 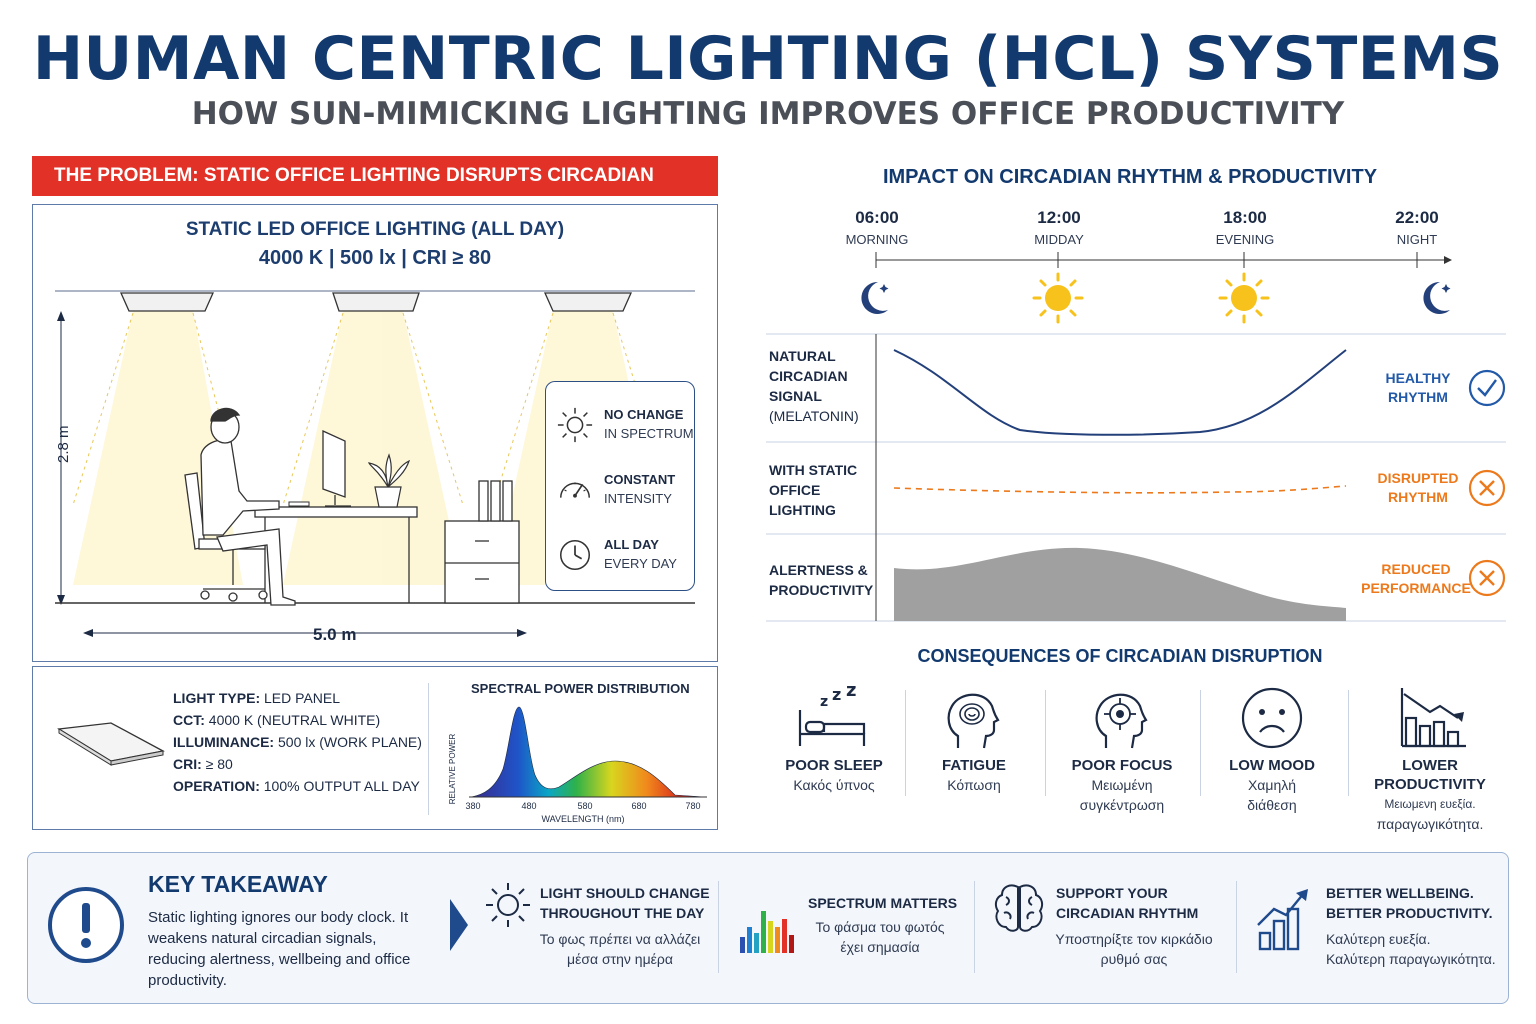 I want to click on row-label-alertness: ALERTNESS & PRODUCTIVITY, so click(x=821, y=580).